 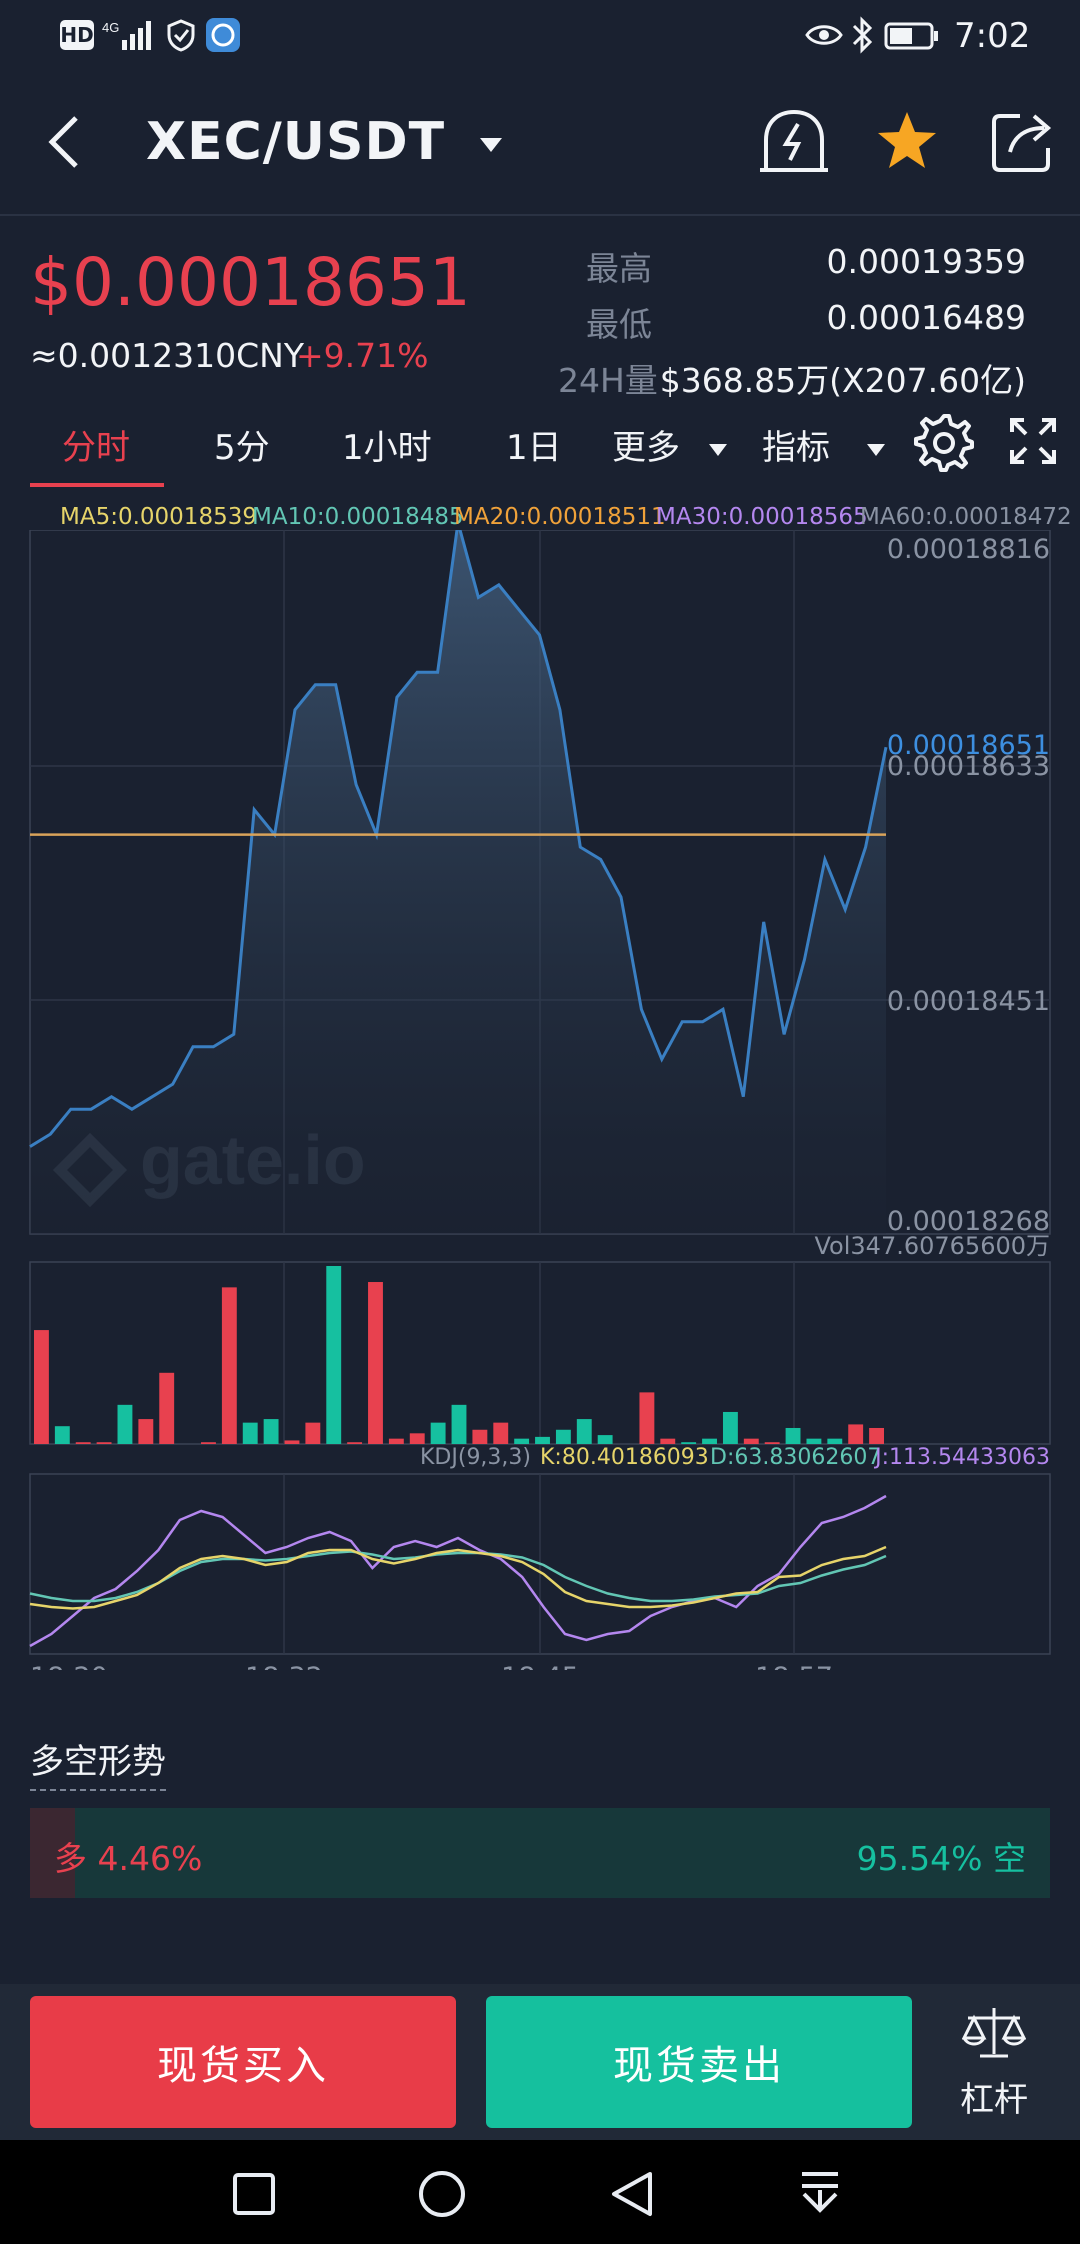 I want to click on home-icon, so click(x=442, y=2194).